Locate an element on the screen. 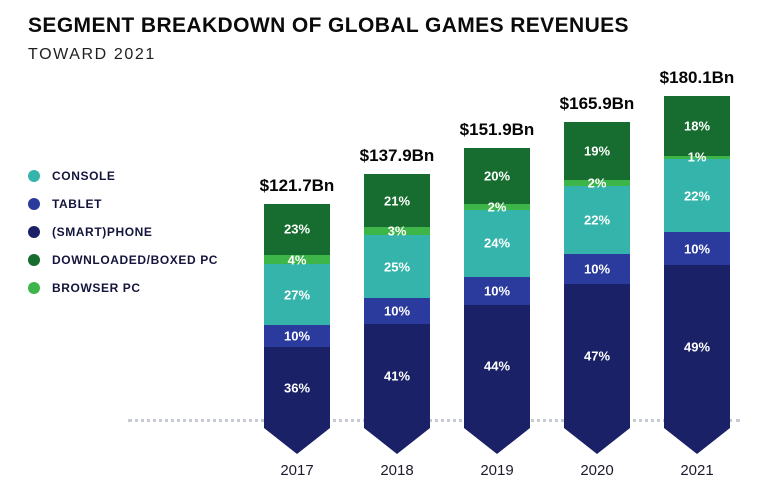 Image resolution: width=762 pixels, height=501 pixels. segment-percent-label: 4% is located at coordinates (297, 260).